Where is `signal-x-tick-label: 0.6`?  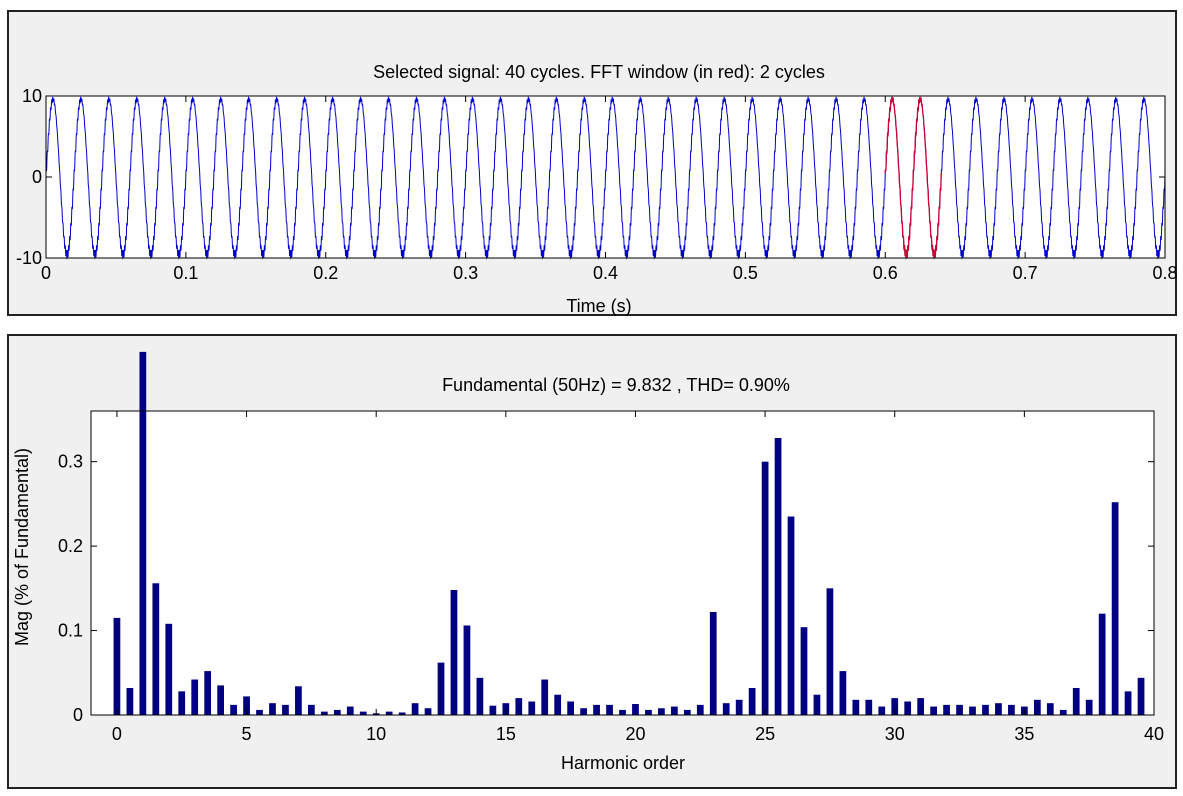 signal-x-tick-label: 0.6 is located at coordinates (885, 273).